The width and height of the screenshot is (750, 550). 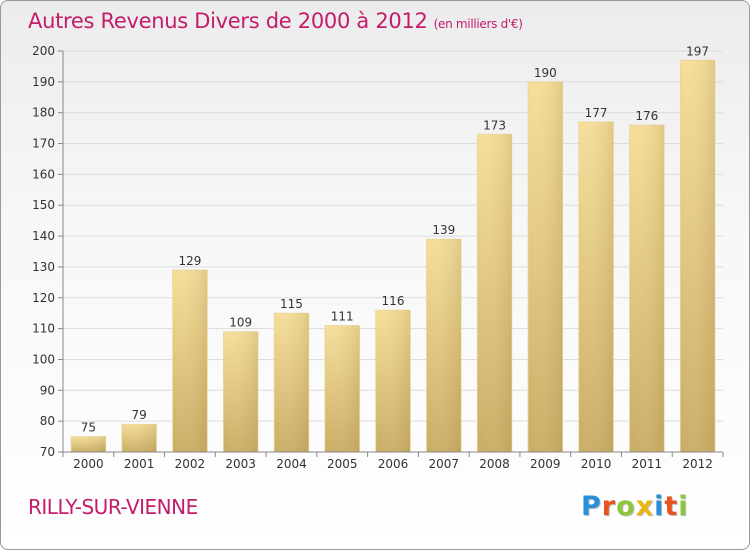 I want to click on x-tick-label: 2012, so click(x=697, y=464).